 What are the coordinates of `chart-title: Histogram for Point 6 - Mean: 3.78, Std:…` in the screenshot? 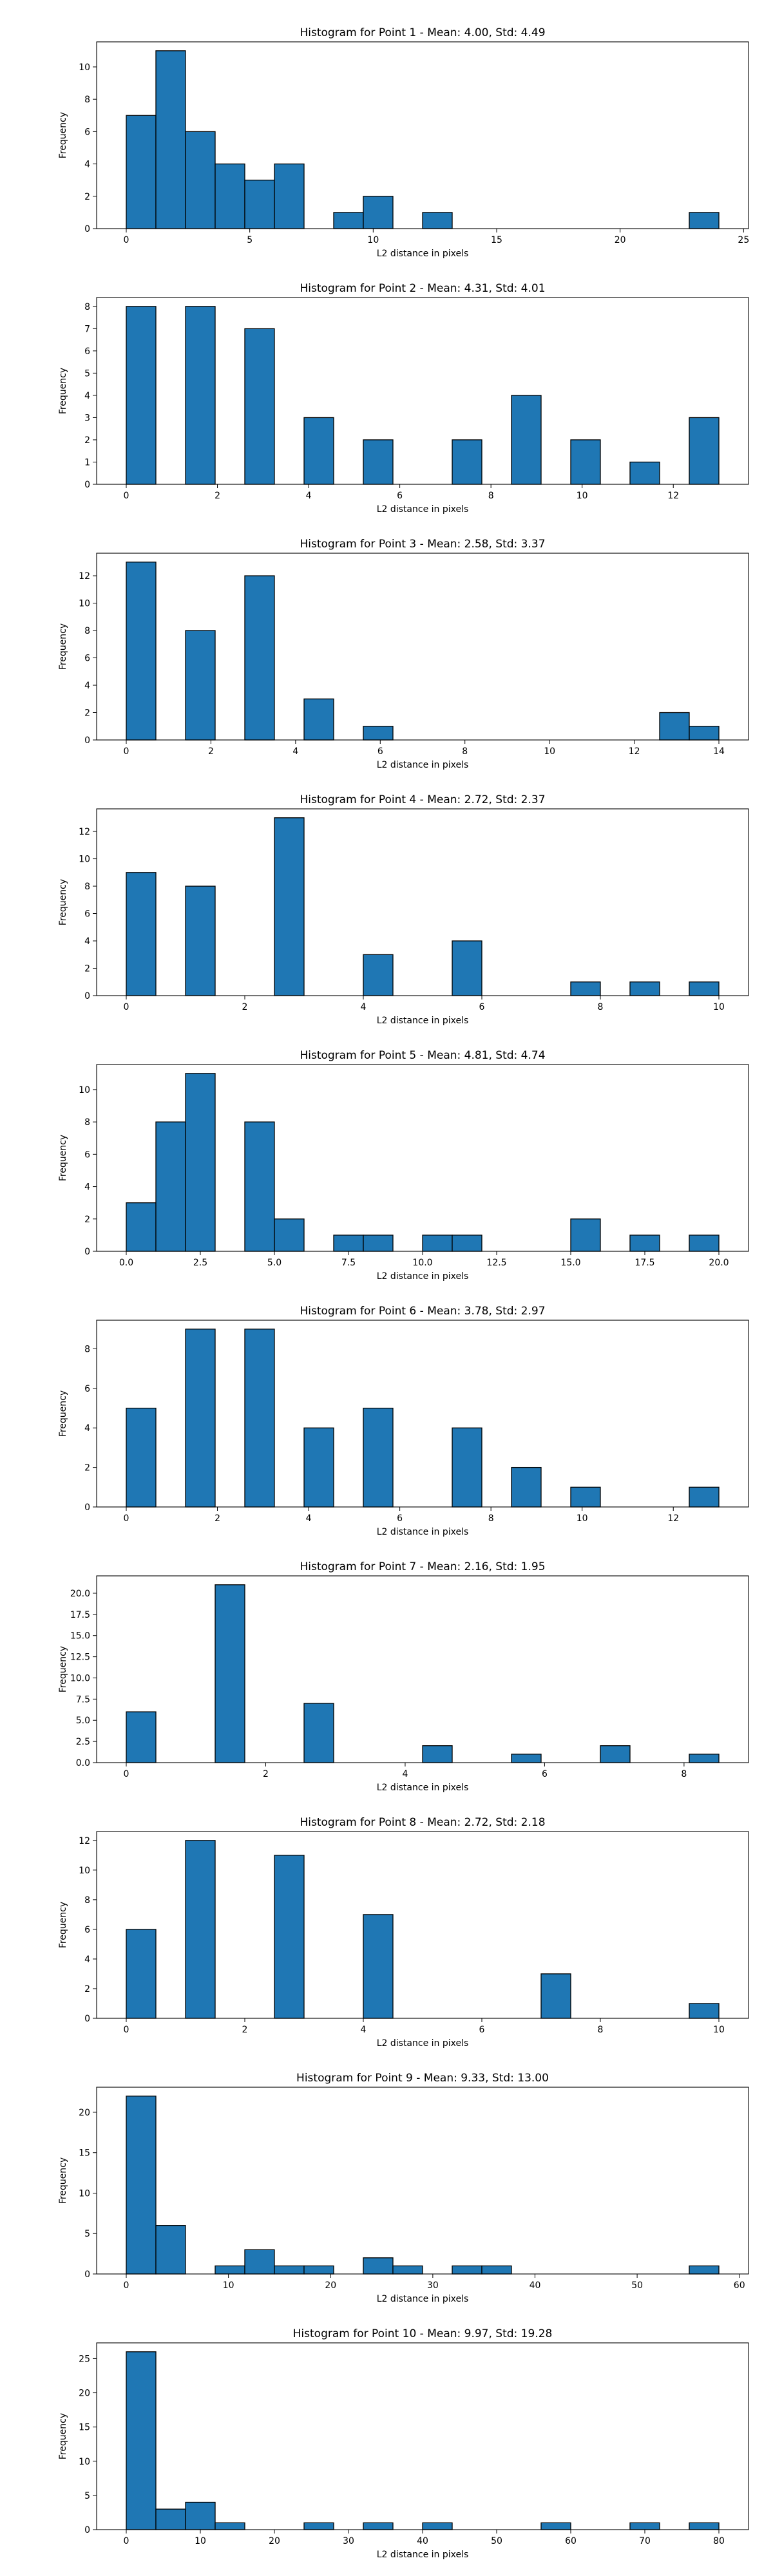 It's located at (422, 1311).